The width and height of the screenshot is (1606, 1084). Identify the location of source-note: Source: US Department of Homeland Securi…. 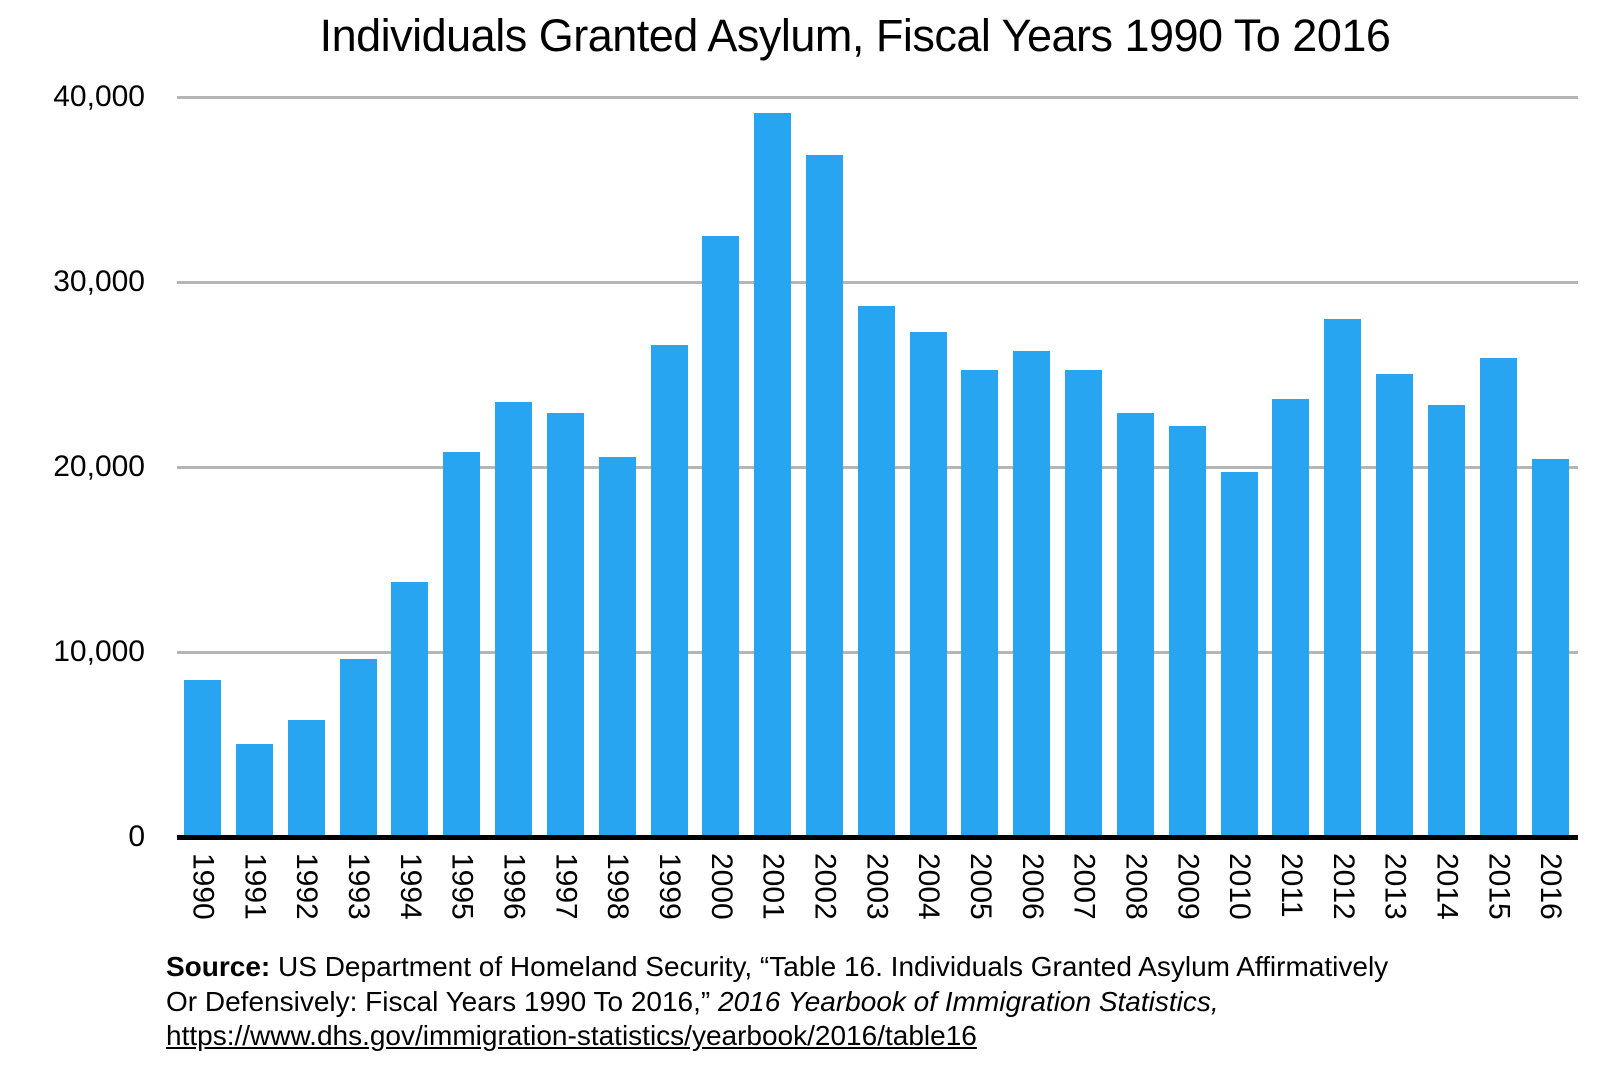
(856, 1002).